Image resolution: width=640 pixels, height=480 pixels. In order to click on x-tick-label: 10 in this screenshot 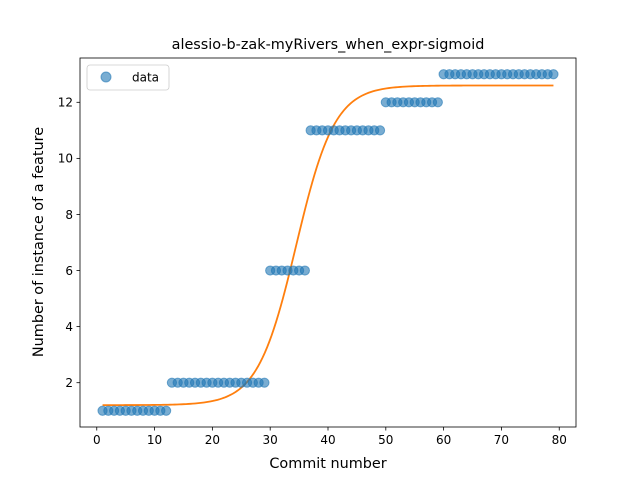, I will do `click(154, 440)`.